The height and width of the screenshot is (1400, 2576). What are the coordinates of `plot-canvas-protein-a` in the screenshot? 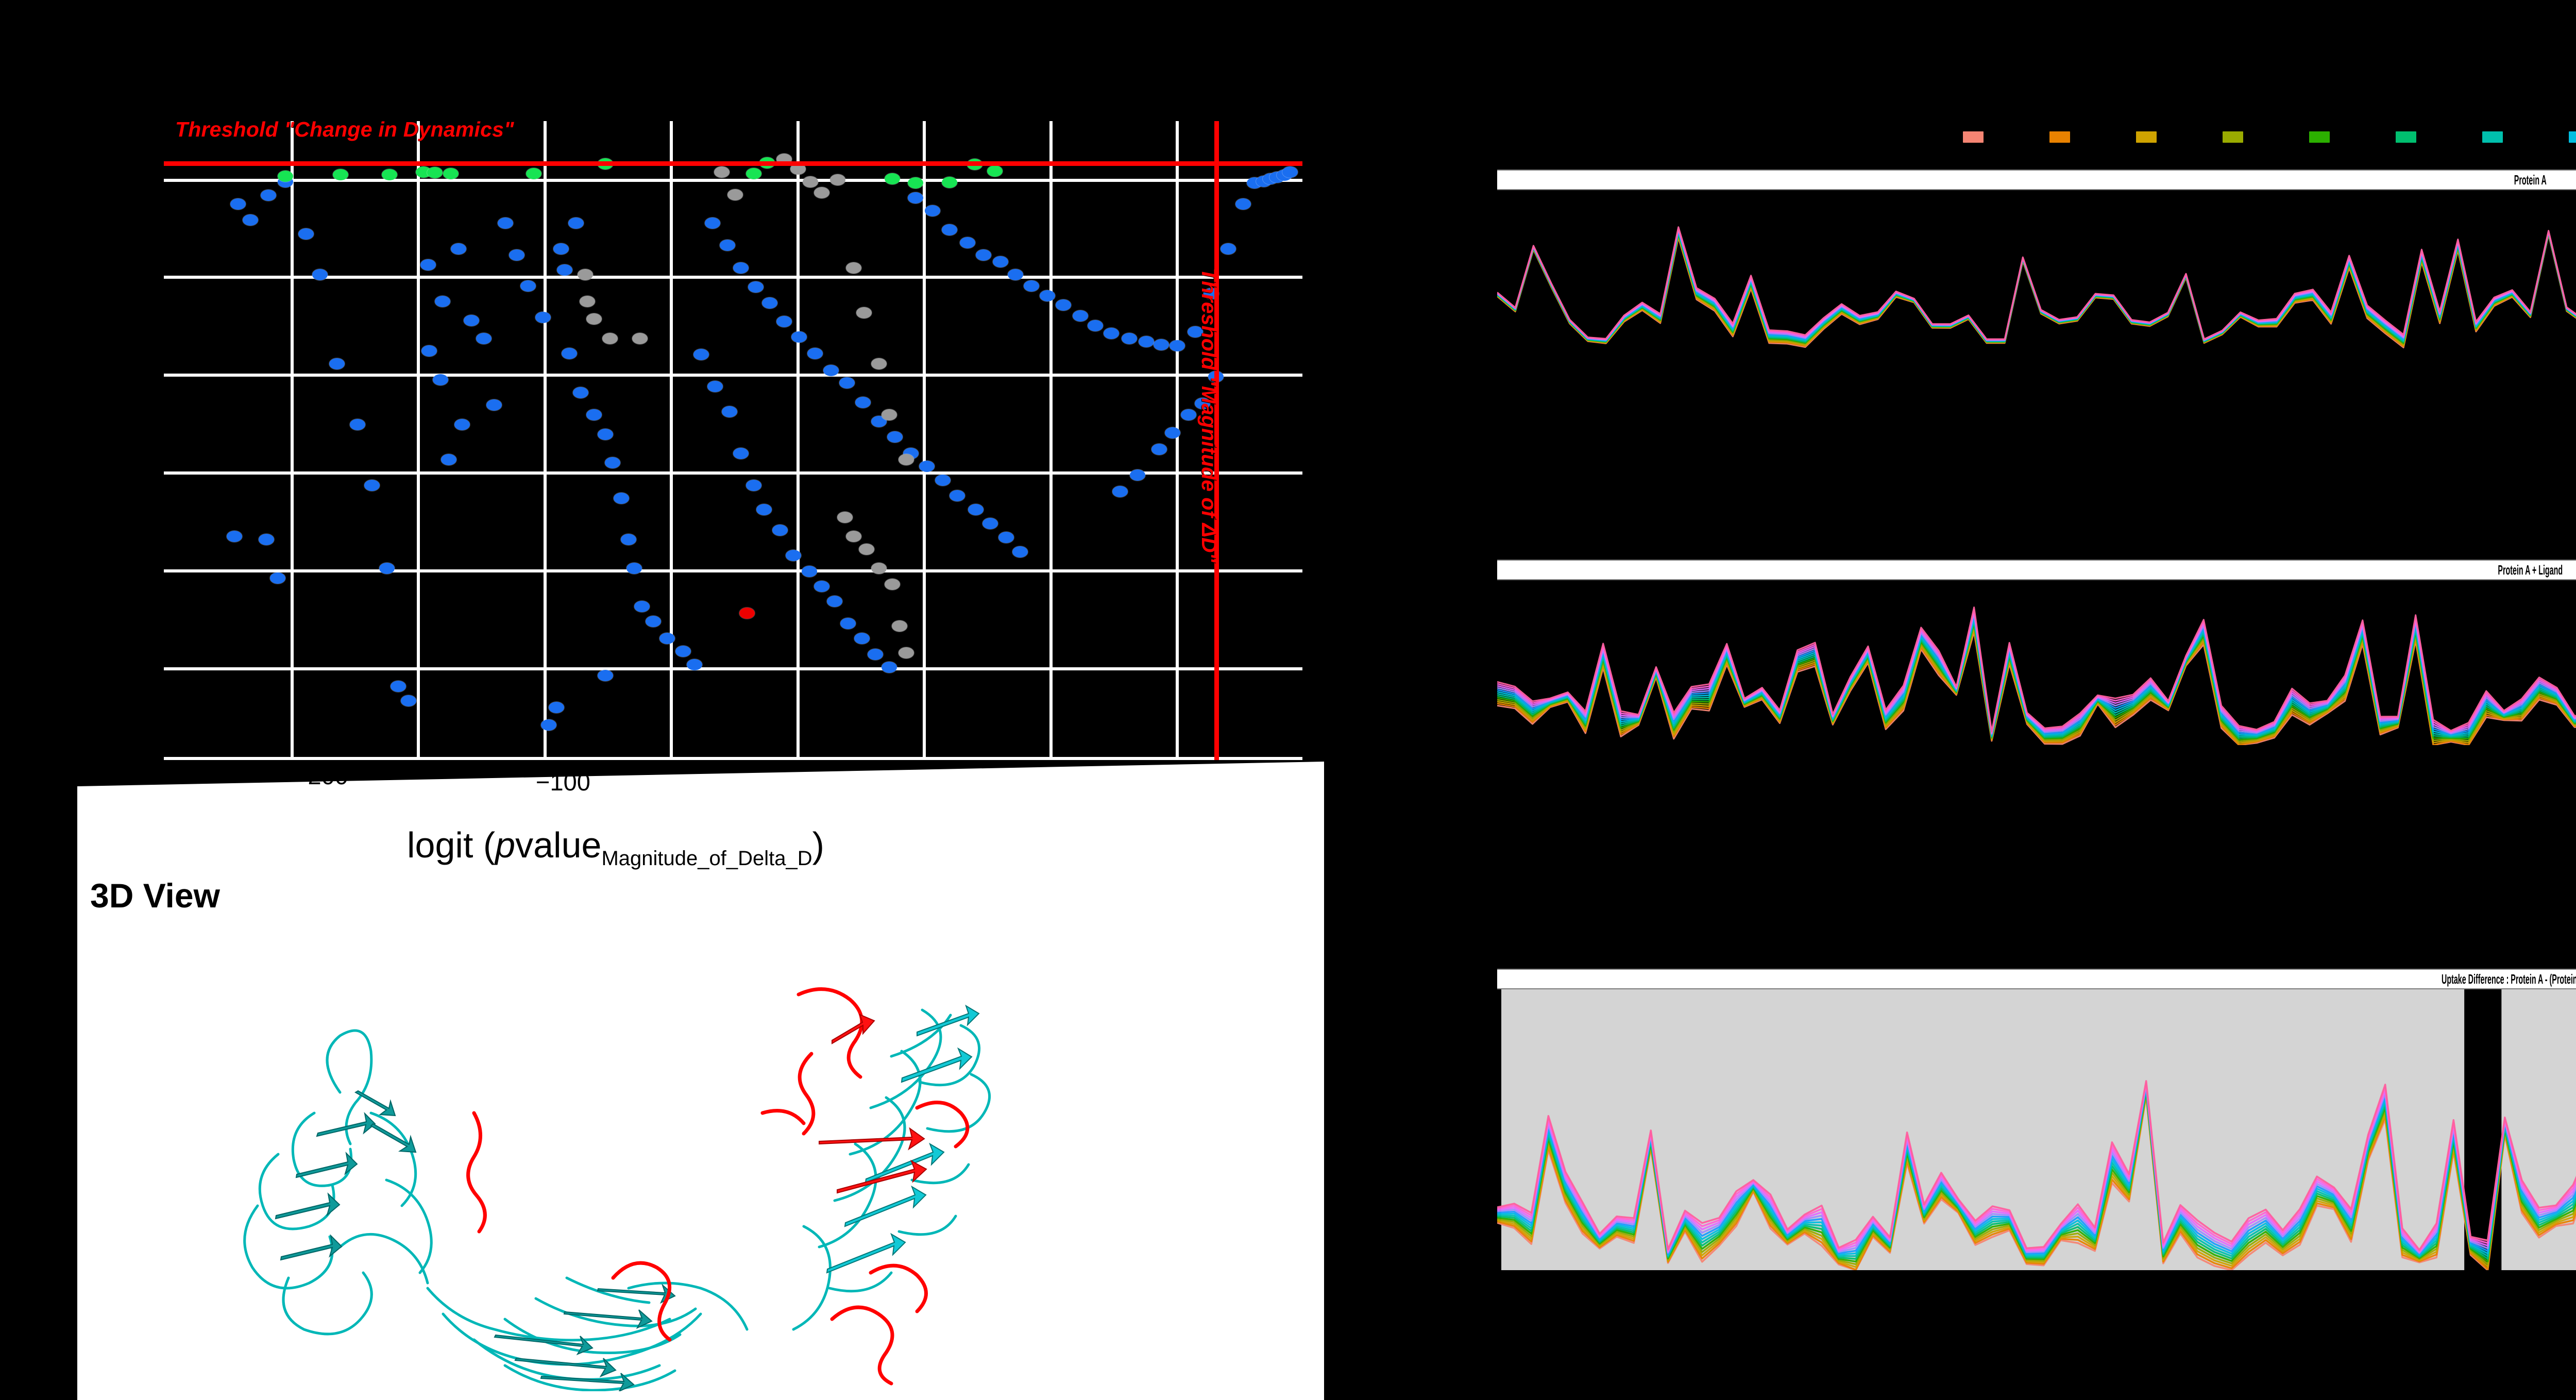 It's located at (2036, 270).